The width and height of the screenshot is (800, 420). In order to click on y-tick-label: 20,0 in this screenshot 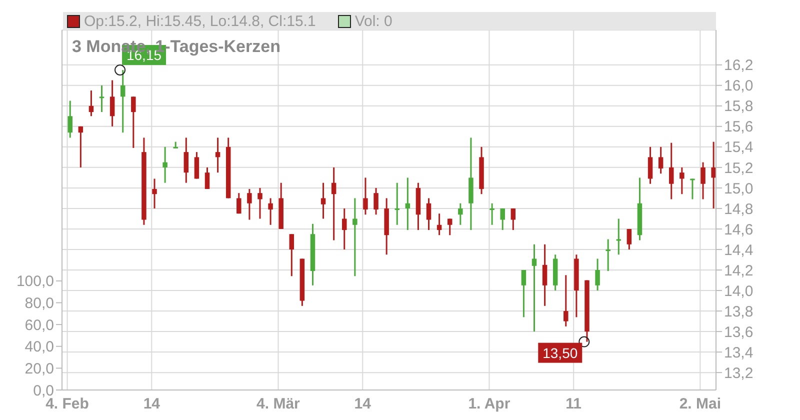, I will do `click(39, 369)`.